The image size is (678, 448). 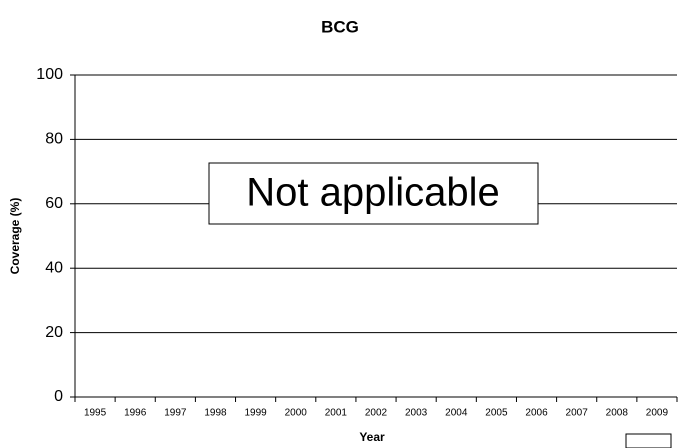 What do you see at coordinates (49, 74) in the screenshot?
I see `y-tick-label: 100` at bounding box center [49, 74].